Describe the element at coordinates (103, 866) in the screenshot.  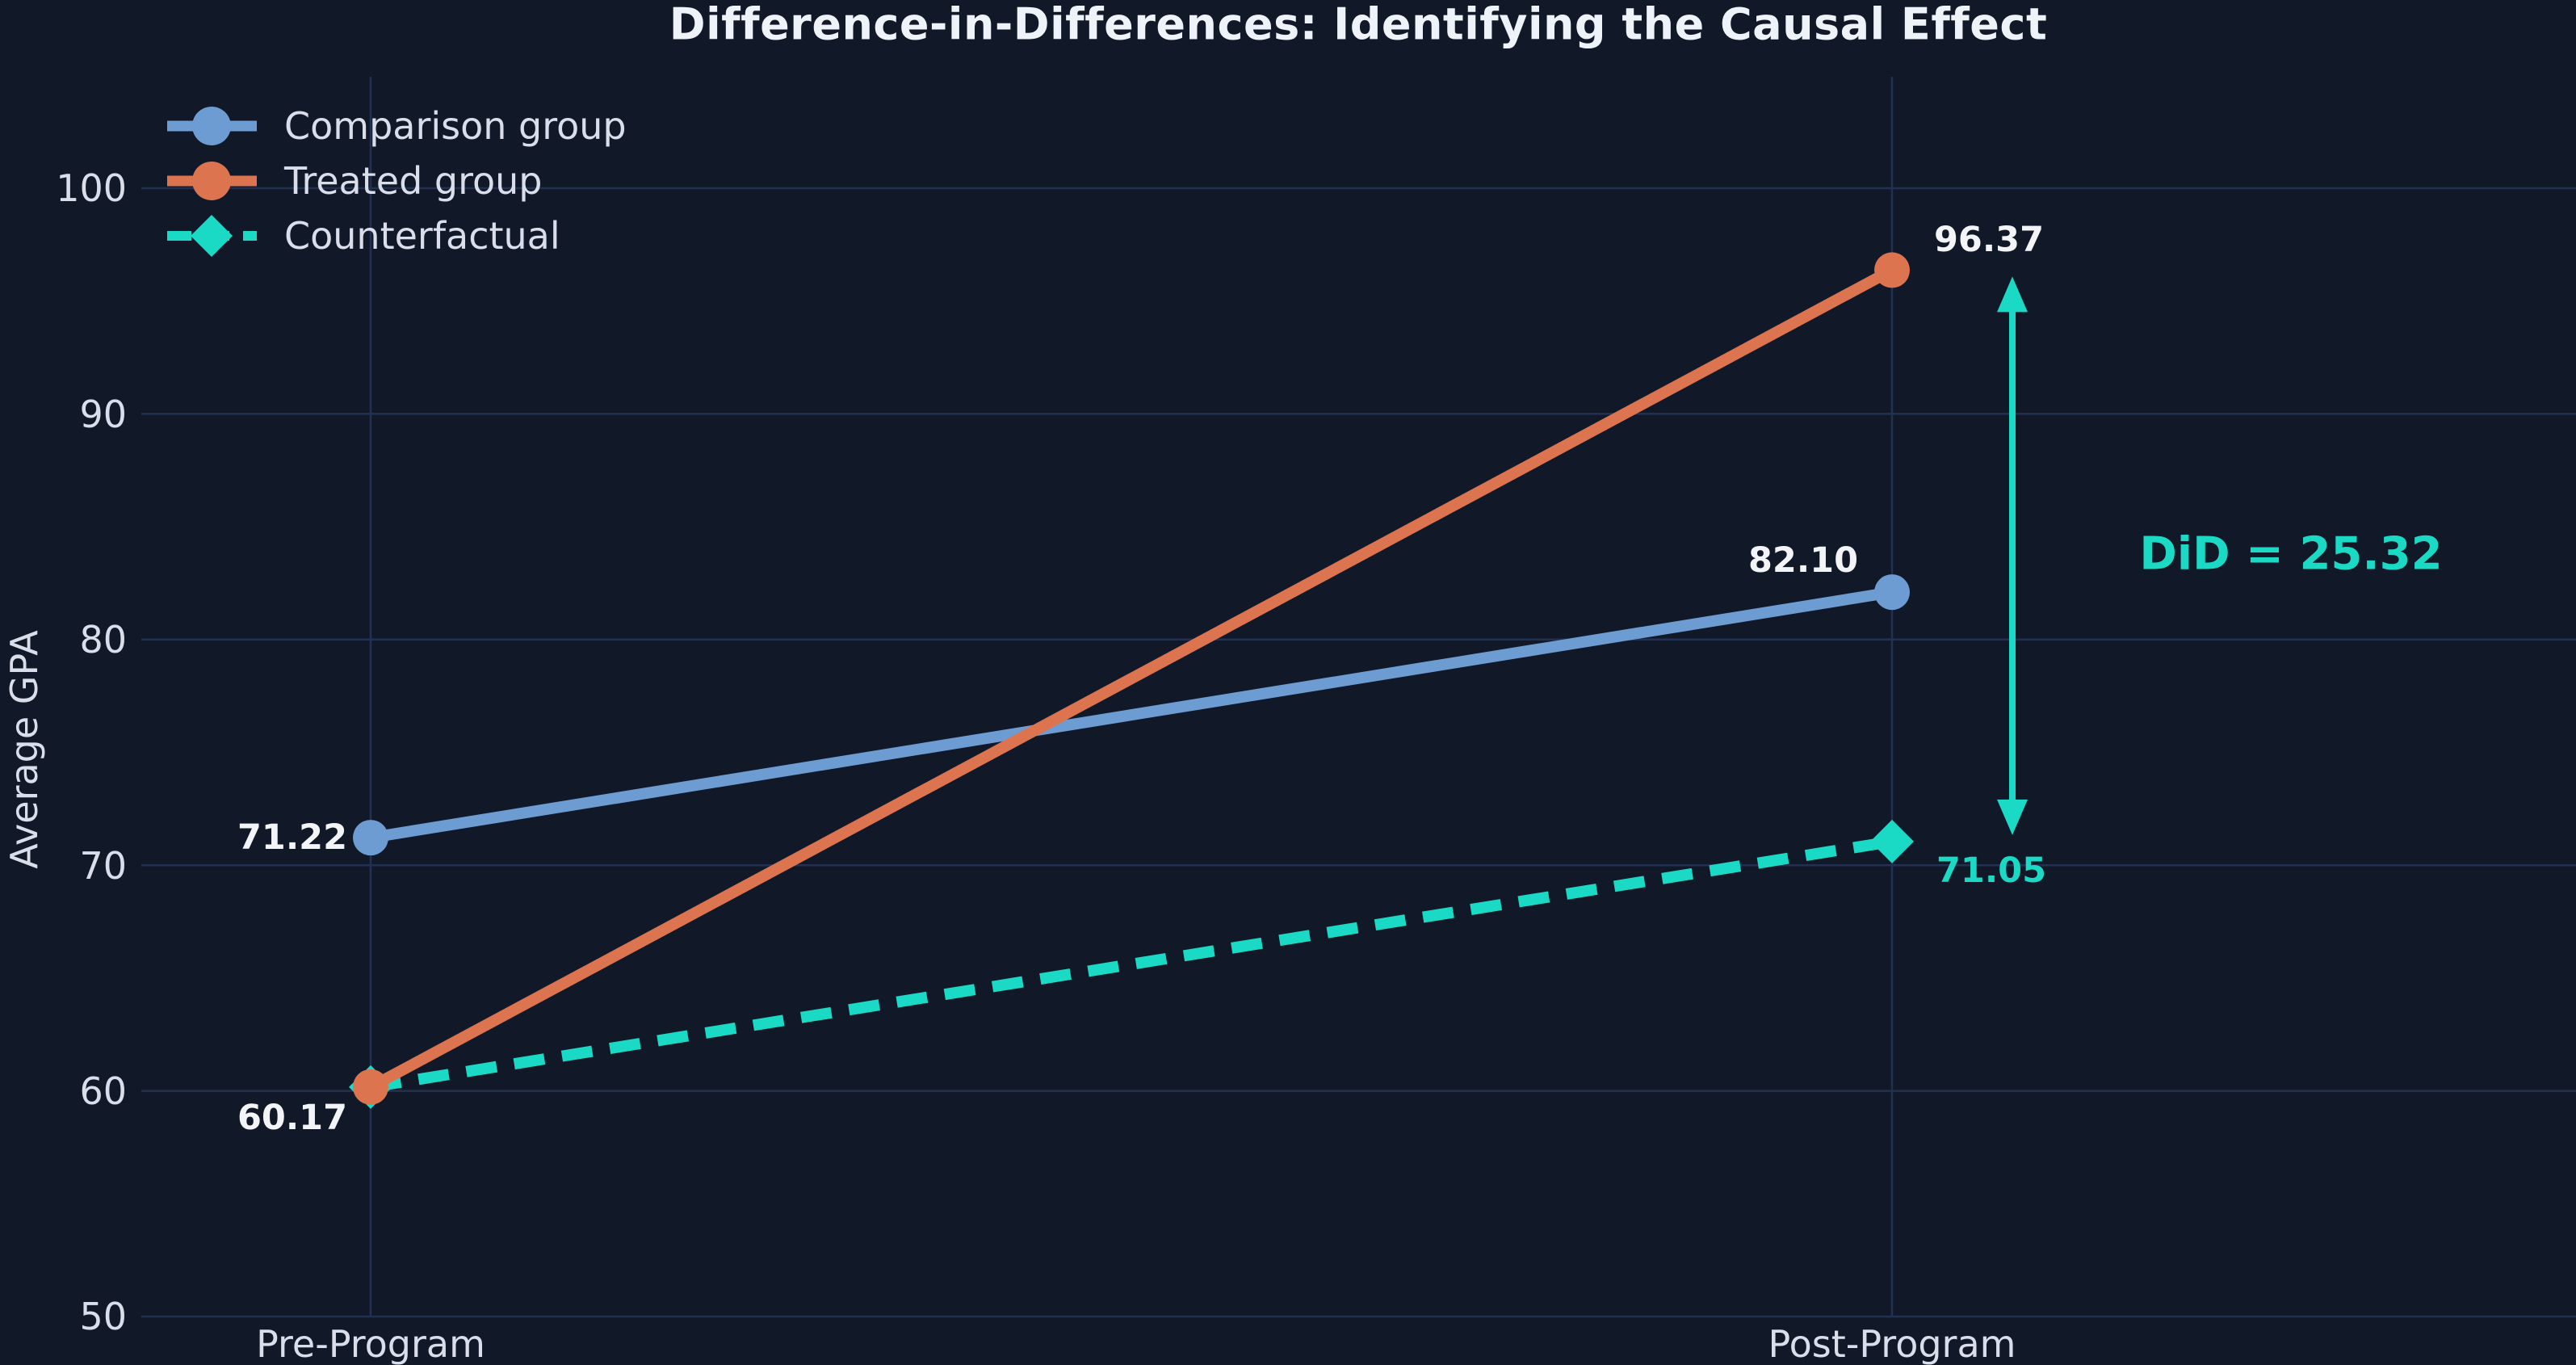
I see `y-tick-70: 70` at that location.